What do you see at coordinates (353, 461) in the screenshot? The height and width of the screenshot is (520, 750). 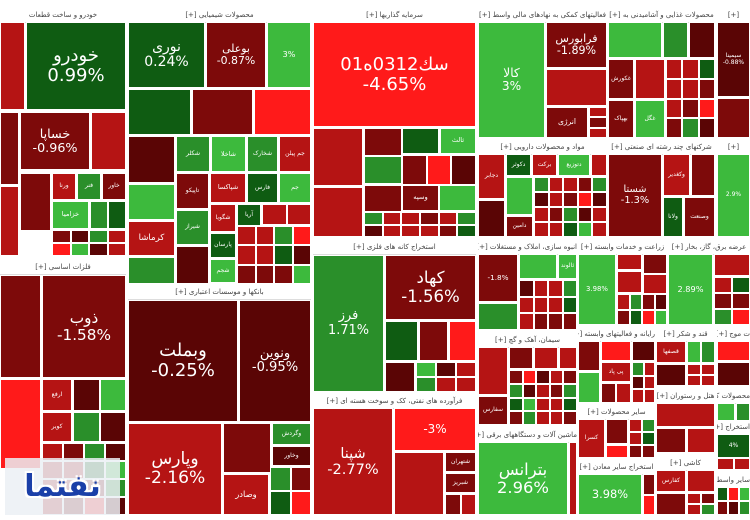 I see `stock-tile: شپنا -2.77%` at bounding box center [353, 461].